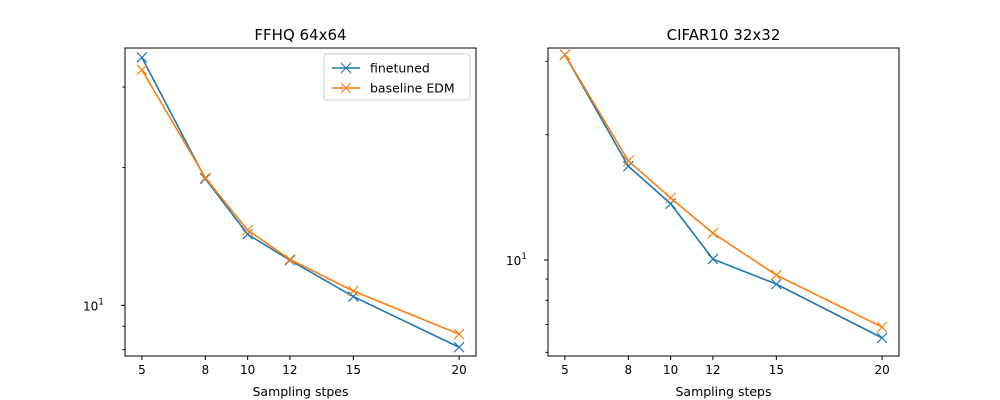 This screenshot has height=400, width=1000. I want to click on legend-marker-finetuned, so click(346, 68).